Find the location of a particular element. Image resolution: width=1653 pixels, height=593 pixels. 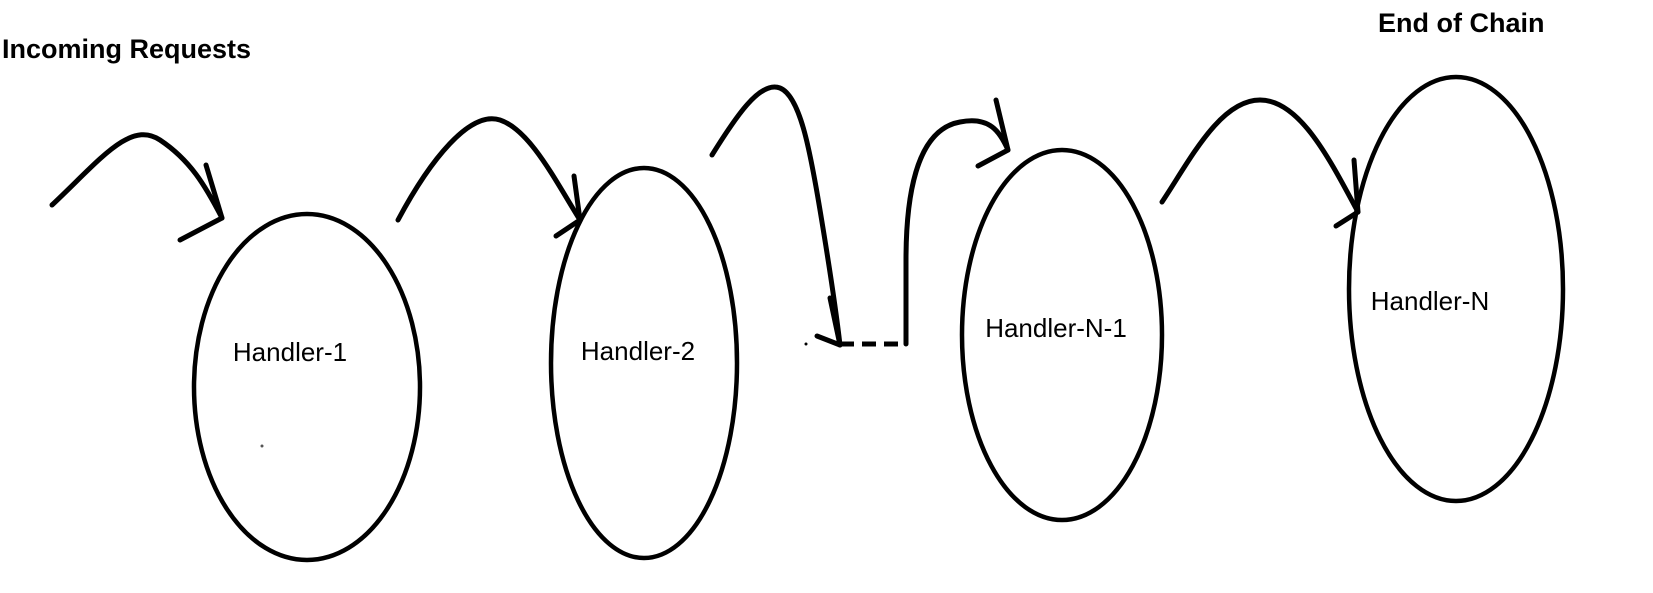

arrow-handler-n-1-to-handler-n is located at coordinates (1260, 163).